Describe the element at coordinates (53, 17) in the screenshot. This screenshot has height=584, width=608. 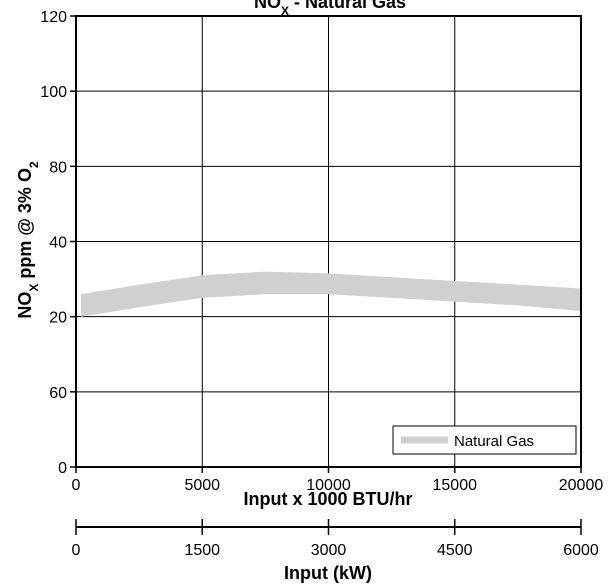
I see `y-tick-label: 120` at that location.